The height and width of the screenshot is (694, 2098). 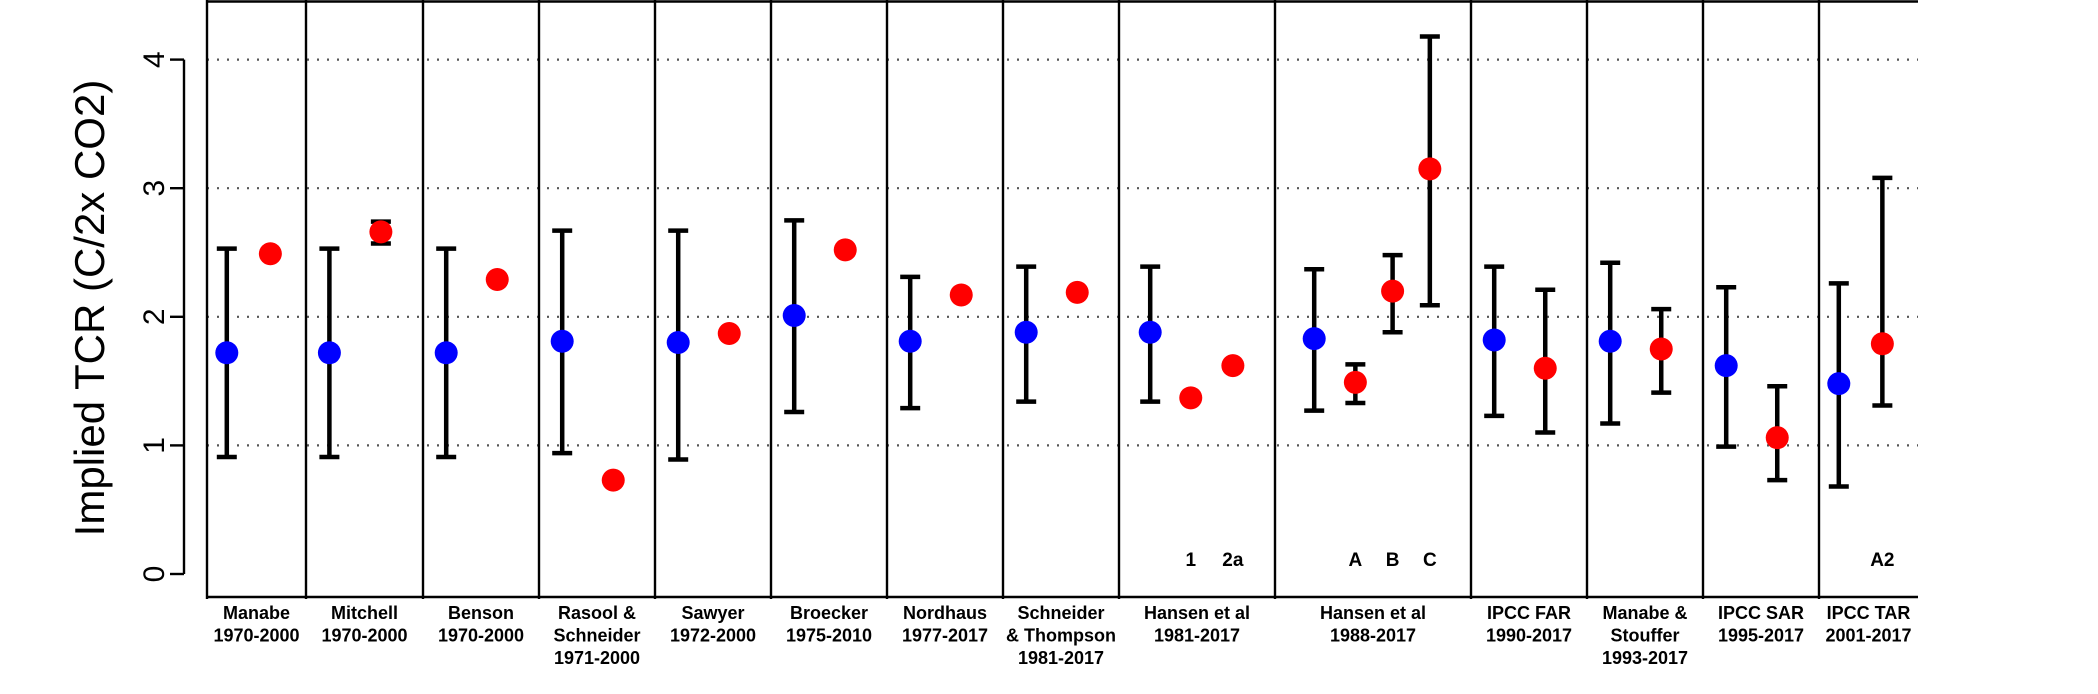 I want to click on y-axis-label: Implied TCR (C/2x CO2), so click(x=89, y=308).